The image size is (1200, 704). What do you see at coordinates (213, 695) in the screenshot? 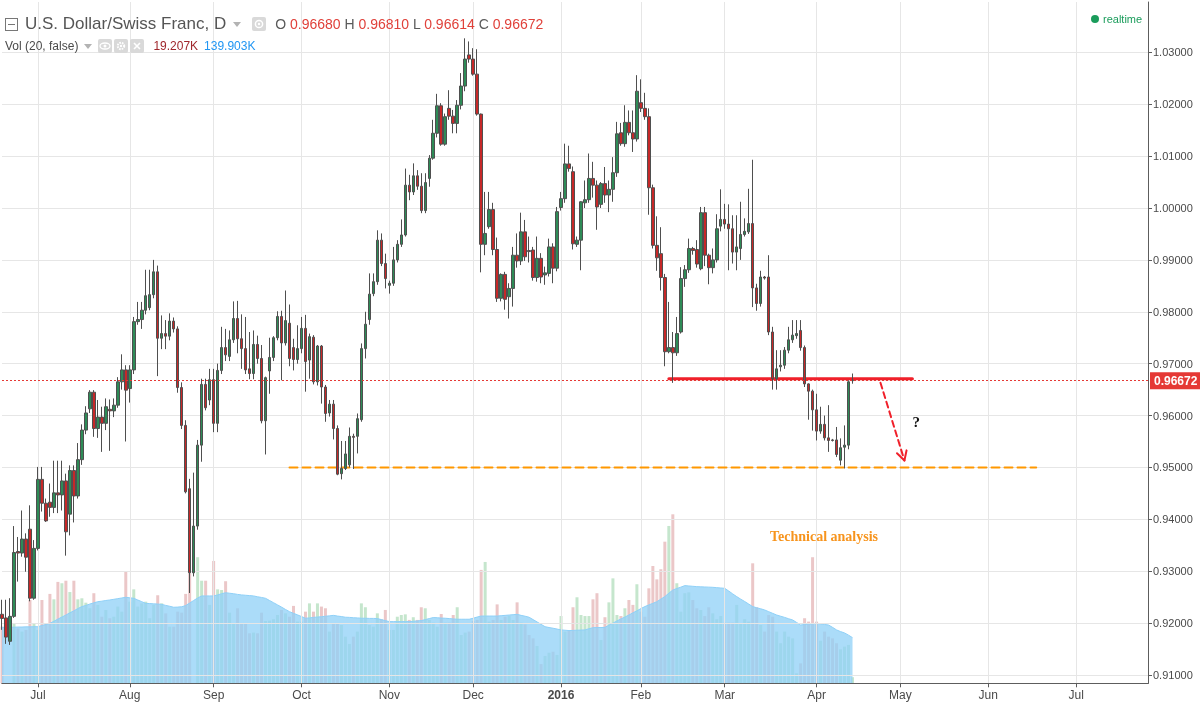
I see `x-tick-label: Sep` at bounding box center [213, 695].